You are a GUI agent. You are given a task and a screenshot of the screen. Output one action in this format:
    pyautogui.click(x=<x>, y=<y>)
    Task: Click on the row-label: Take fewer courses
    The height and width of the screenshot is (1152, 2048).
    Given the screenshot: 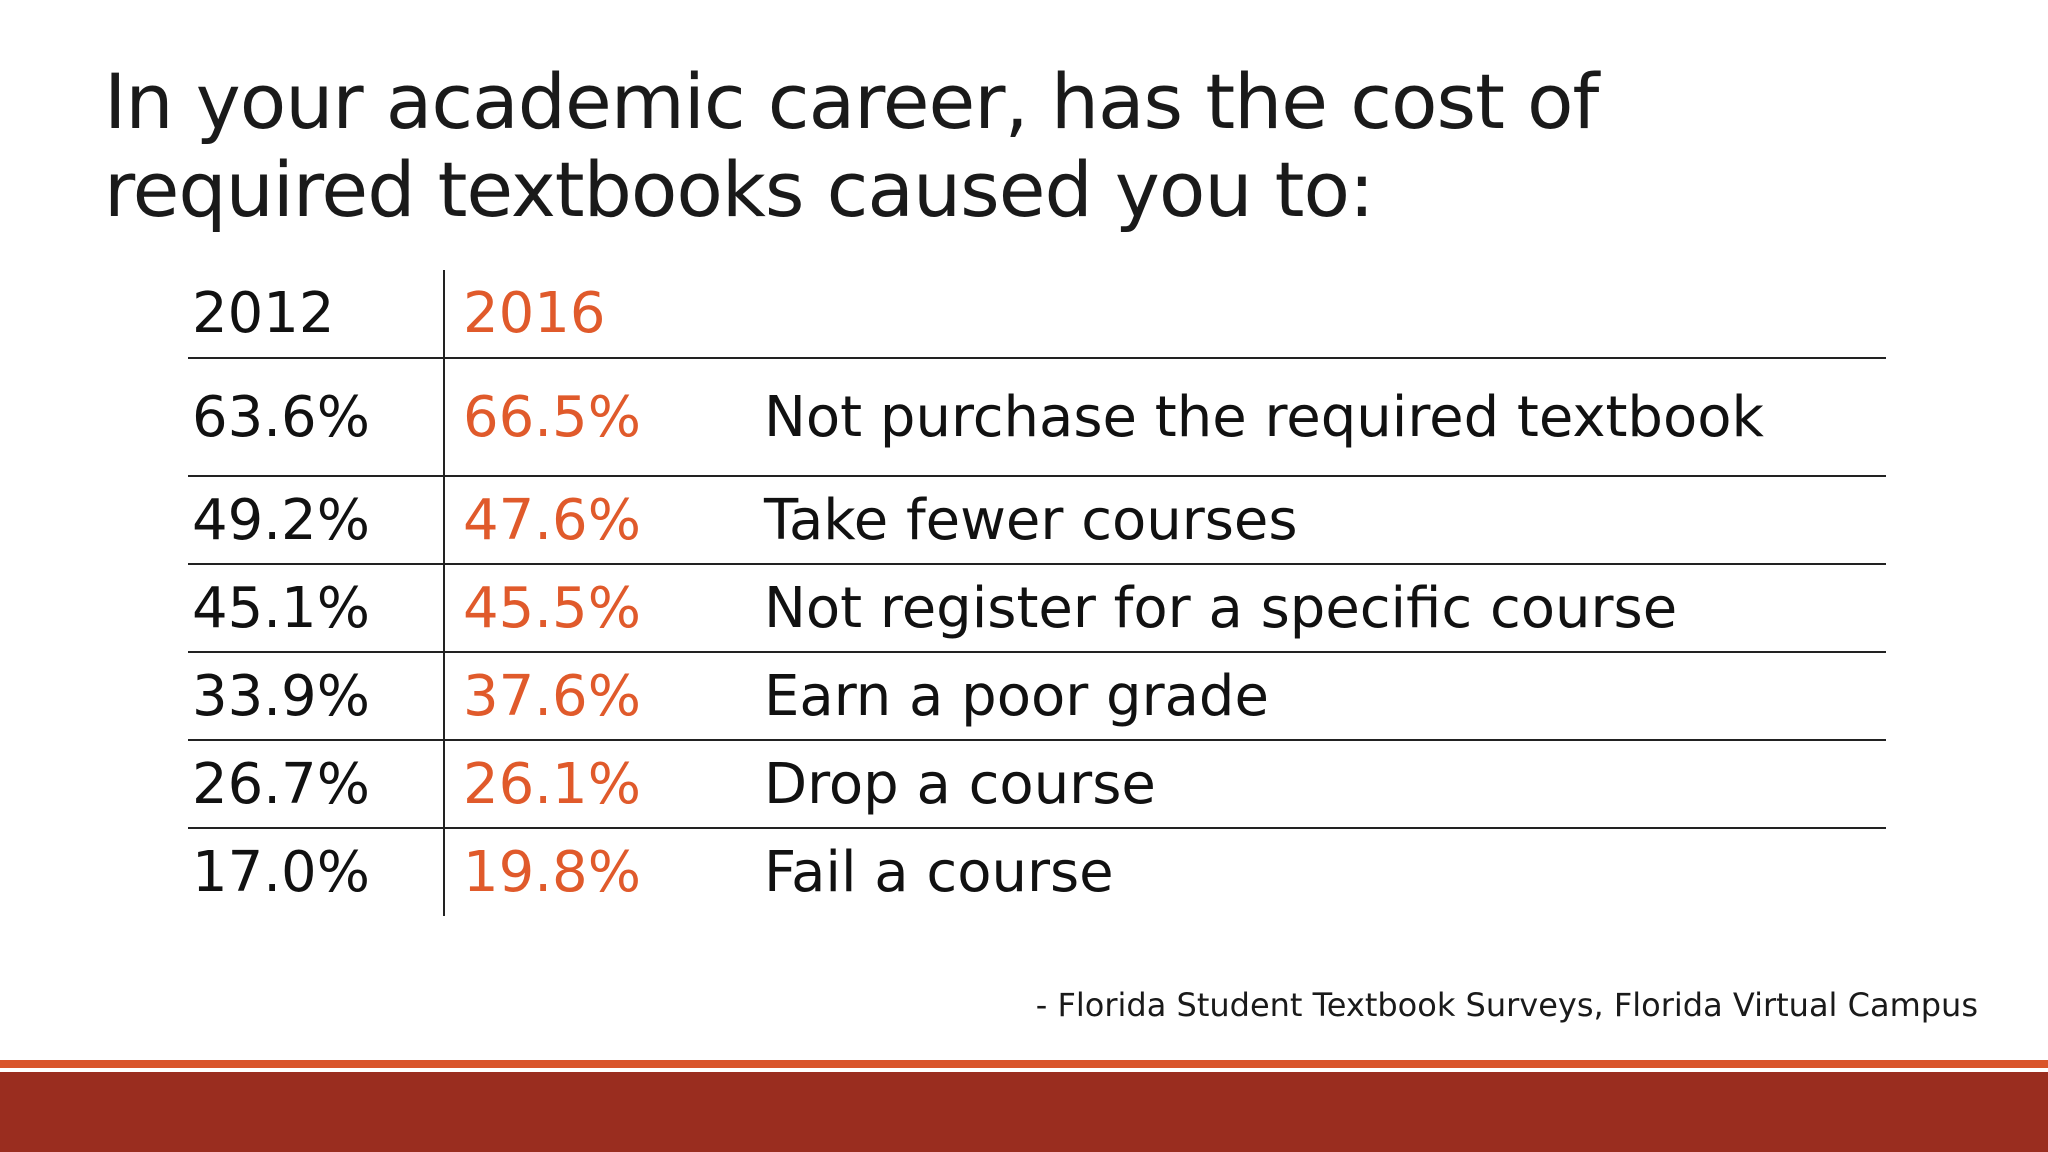 What is the action you would take?
    pyautogui.click(x=1031, y=520)
    